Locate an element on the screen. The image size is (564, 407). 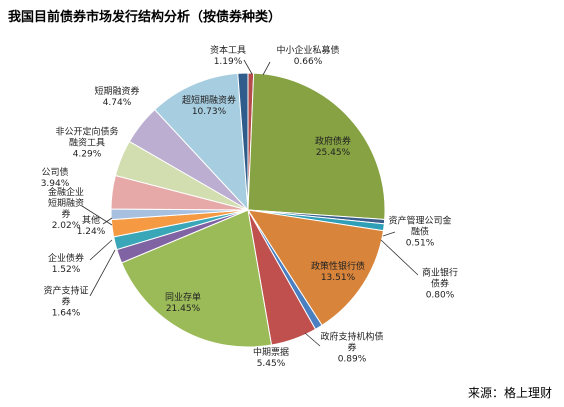
slice-name-label: 商业银行 is located at coordinates (440, 273).